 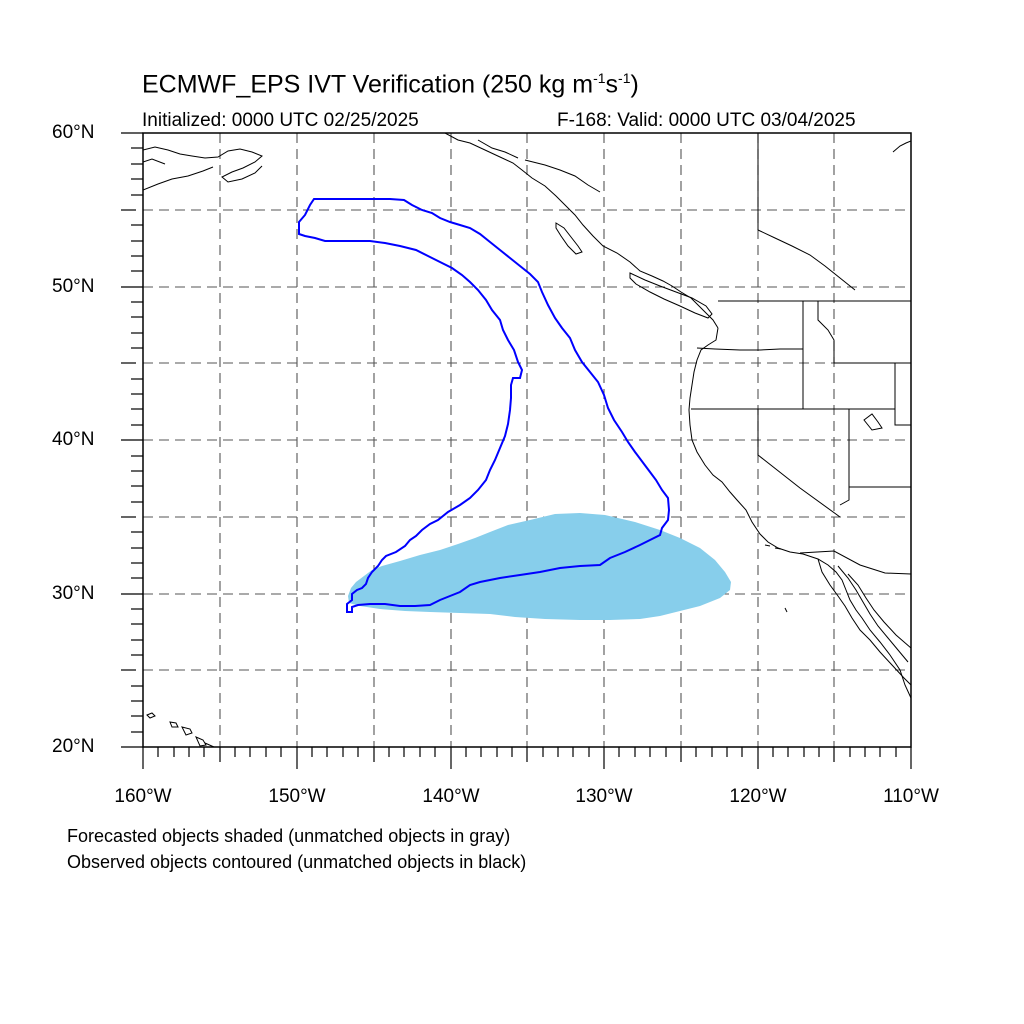 I want to click on lon-label-120w: 120°W, so click(x=758, y=796).